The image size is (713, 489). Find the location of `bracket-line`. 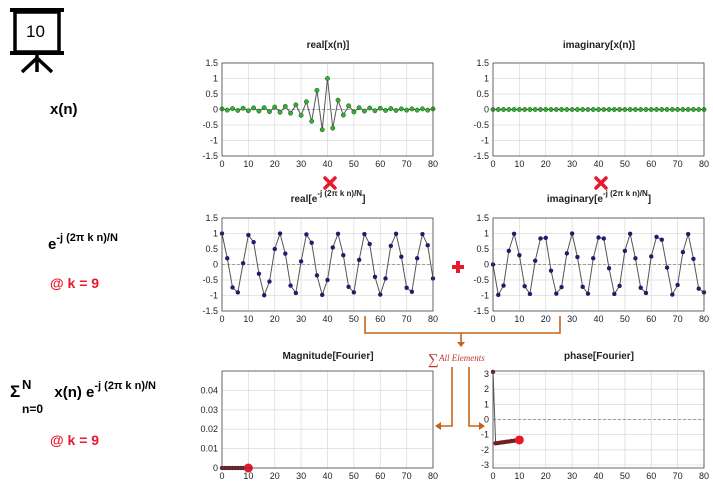

bracket-line is located at coordinates (462, 325).